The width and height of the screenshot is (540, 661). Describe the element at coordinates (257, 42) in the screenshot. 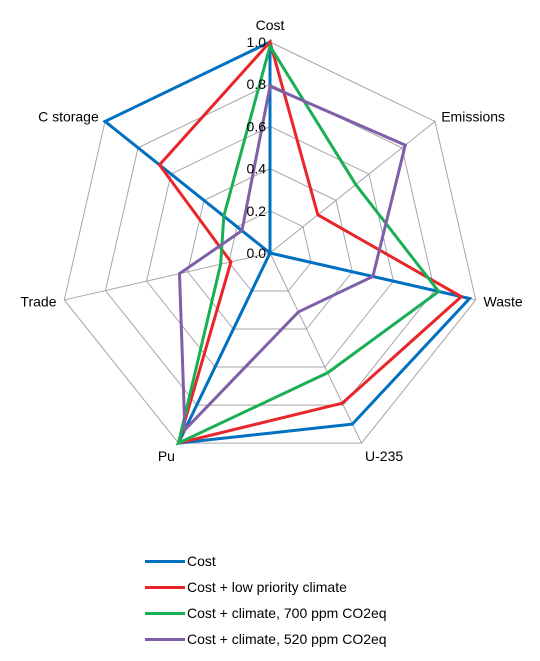

I see `tick-label: 1.0` at that location.